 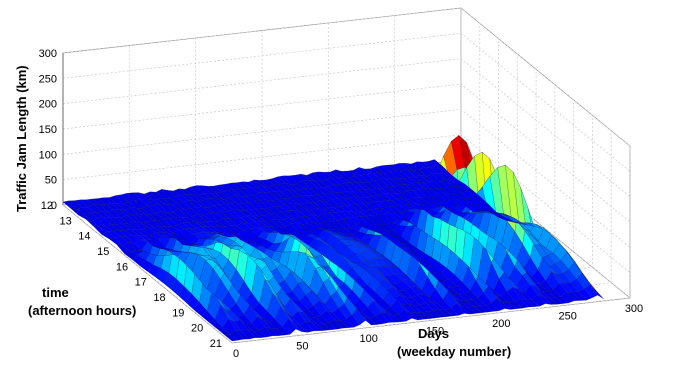 What do you see at coordinates (66, 221) in the screenshot?
I see `y-tick-label: 13` at bounding box center [66, 221].